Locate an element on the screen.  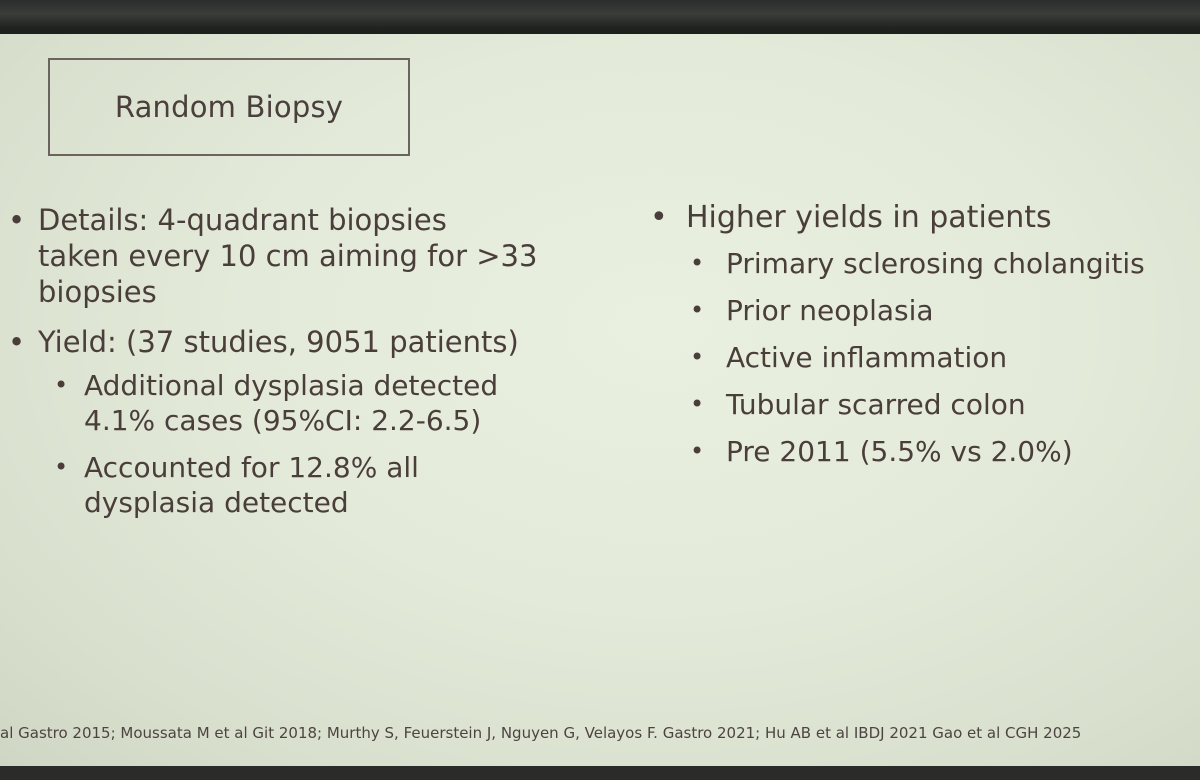
sub-bullet-pre-2011: Pre 2011 (5.5% vs 2.0%) is located at coordinates (944, 451).